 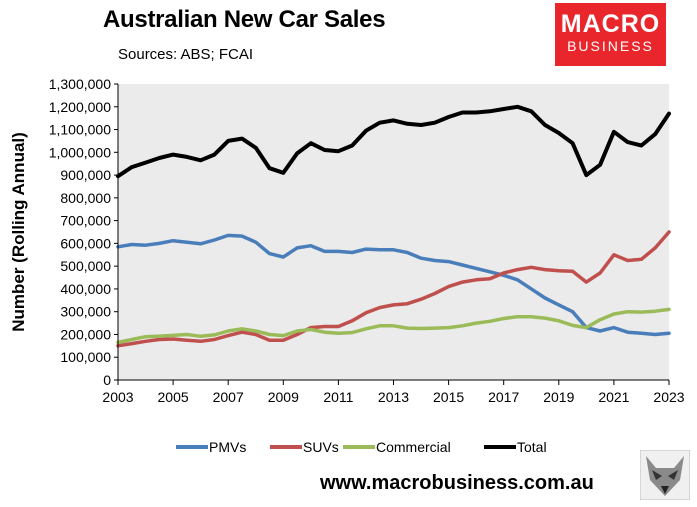 I want to click on series-line-commercial, so click(x=393, y=326).